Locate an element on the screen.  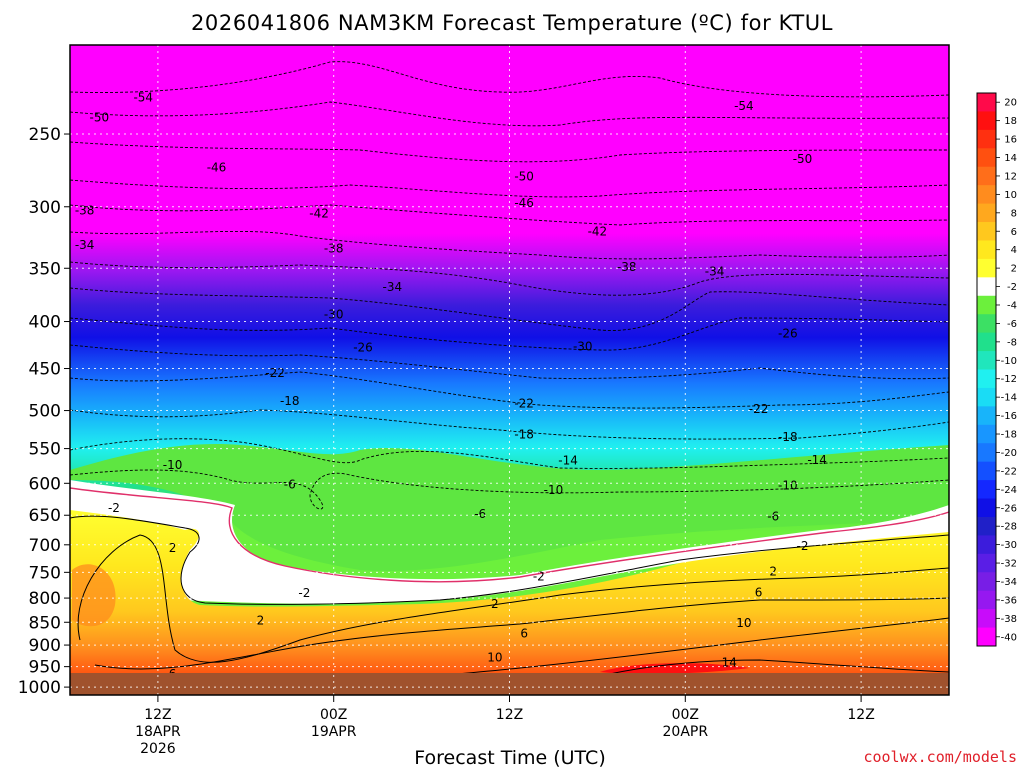
colorbar-frame is located at coordinates (986, 369).